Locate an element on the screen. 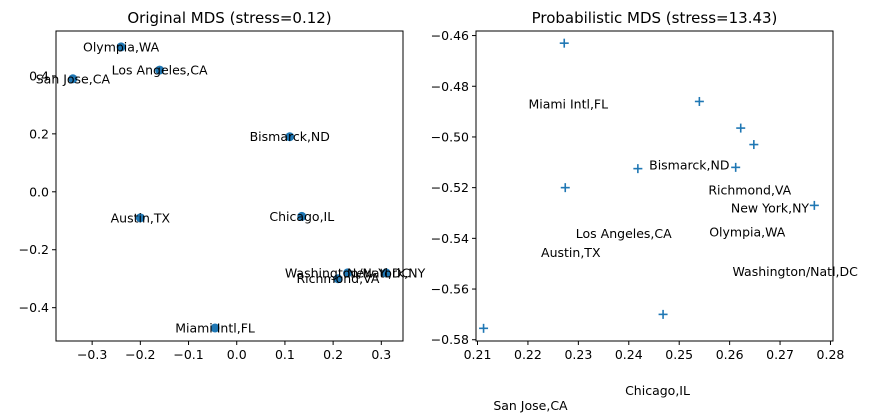 This screenshot has width=891, height=415. x-tick-label: 0.21 is located at coordinates (478, 354).